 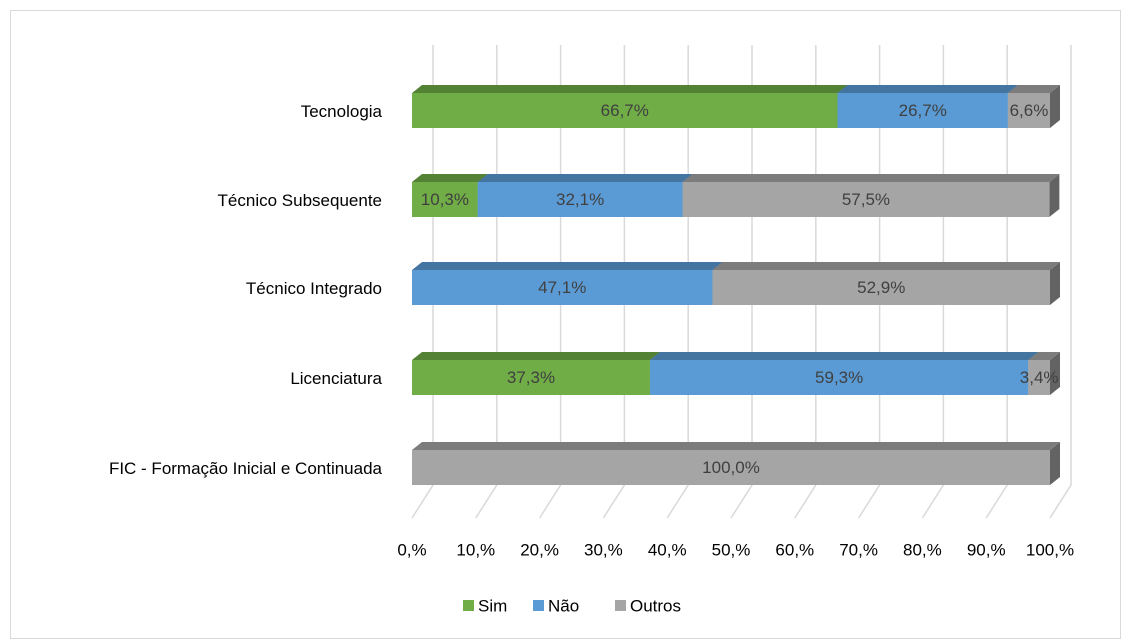 I want to click on x-tick-label: 70,%, so click(x=858, y=549).